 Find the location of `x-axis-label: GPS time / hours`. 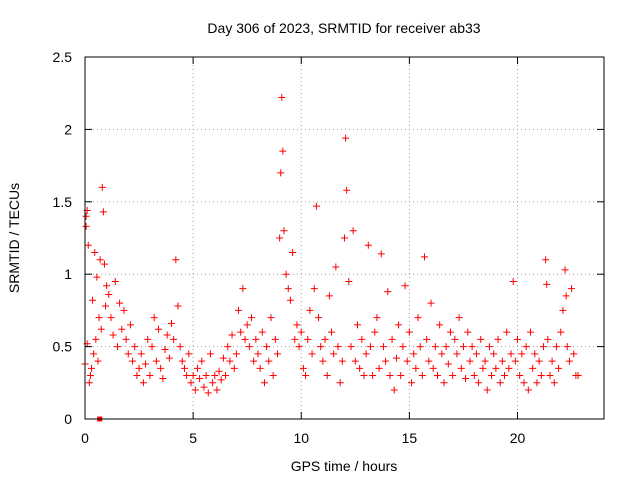

x-axis-label: GPS time / hours is located at coordinates (344, 466).